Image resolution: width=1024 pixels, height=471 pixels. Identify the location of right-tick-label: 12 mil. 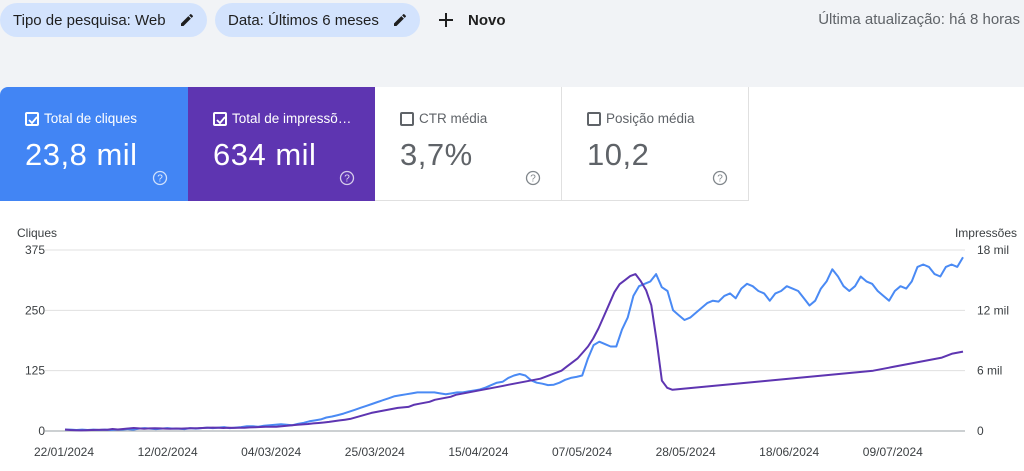
(993, 310).